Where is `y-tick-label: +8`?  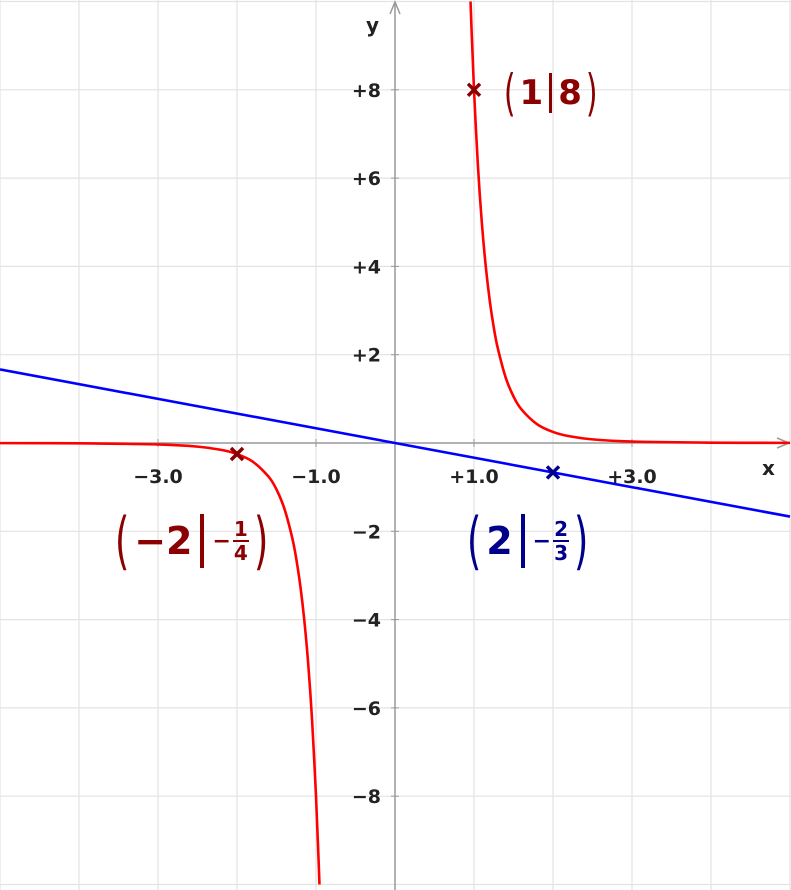
y-tick-label: +8 is located at coordinates (366, 91).